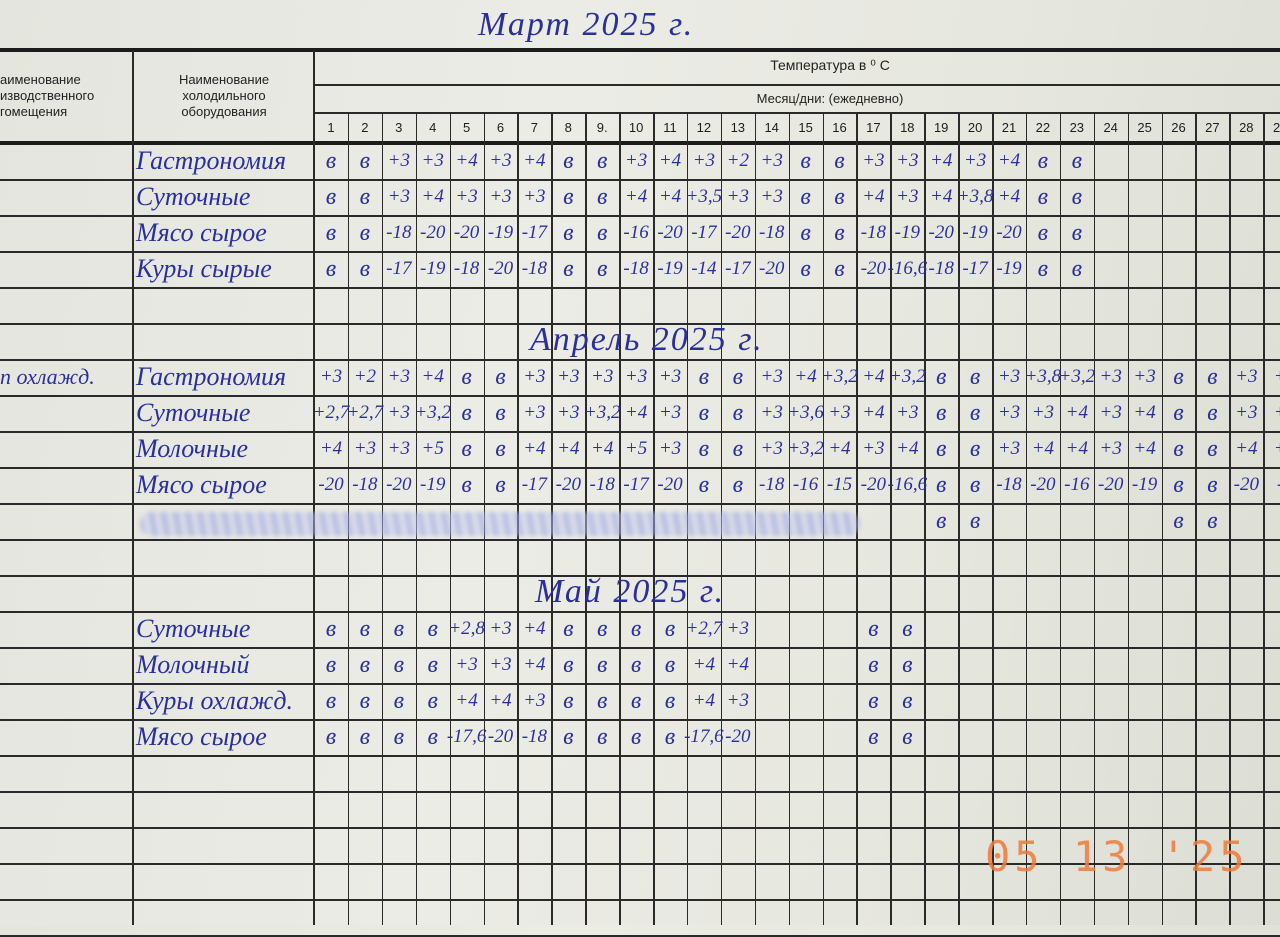  Describe the element at coordinates (704, 268) in the screenshot. I see `temperature-reading: -14` at that location.